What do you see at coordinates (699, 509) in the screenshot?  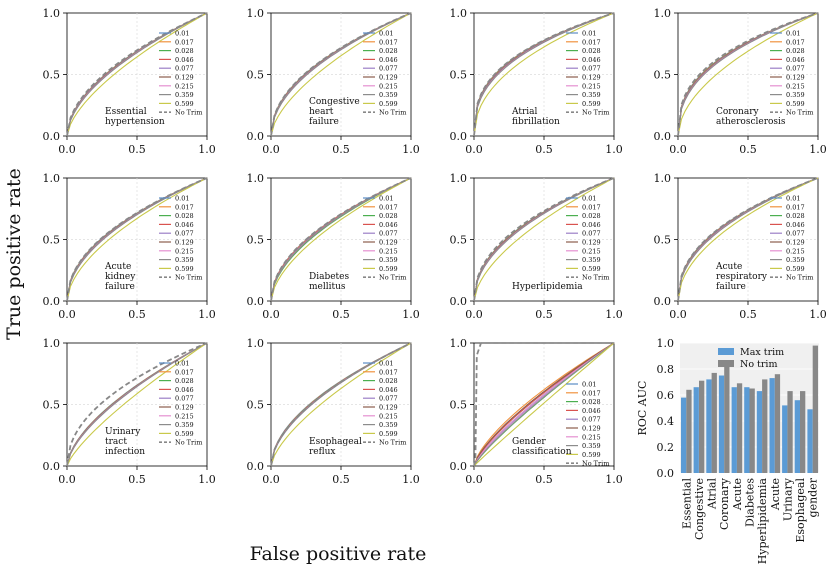 I see `bar-category-label: Congestive` at bounding box center [699, 509].